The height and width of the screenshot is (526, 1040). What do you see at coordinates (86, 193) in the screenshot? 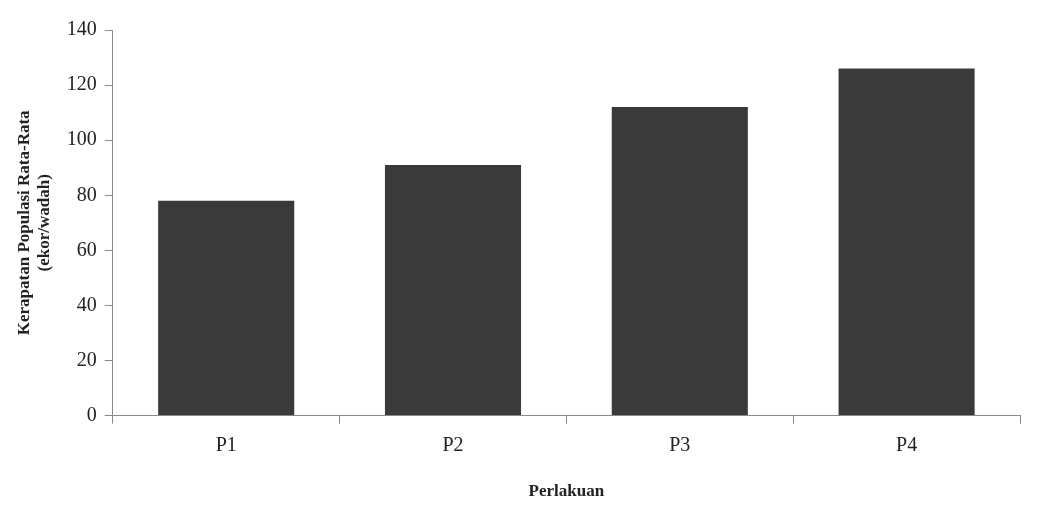
I see `y-tick-label: 80` at bounding box center [86, 193].